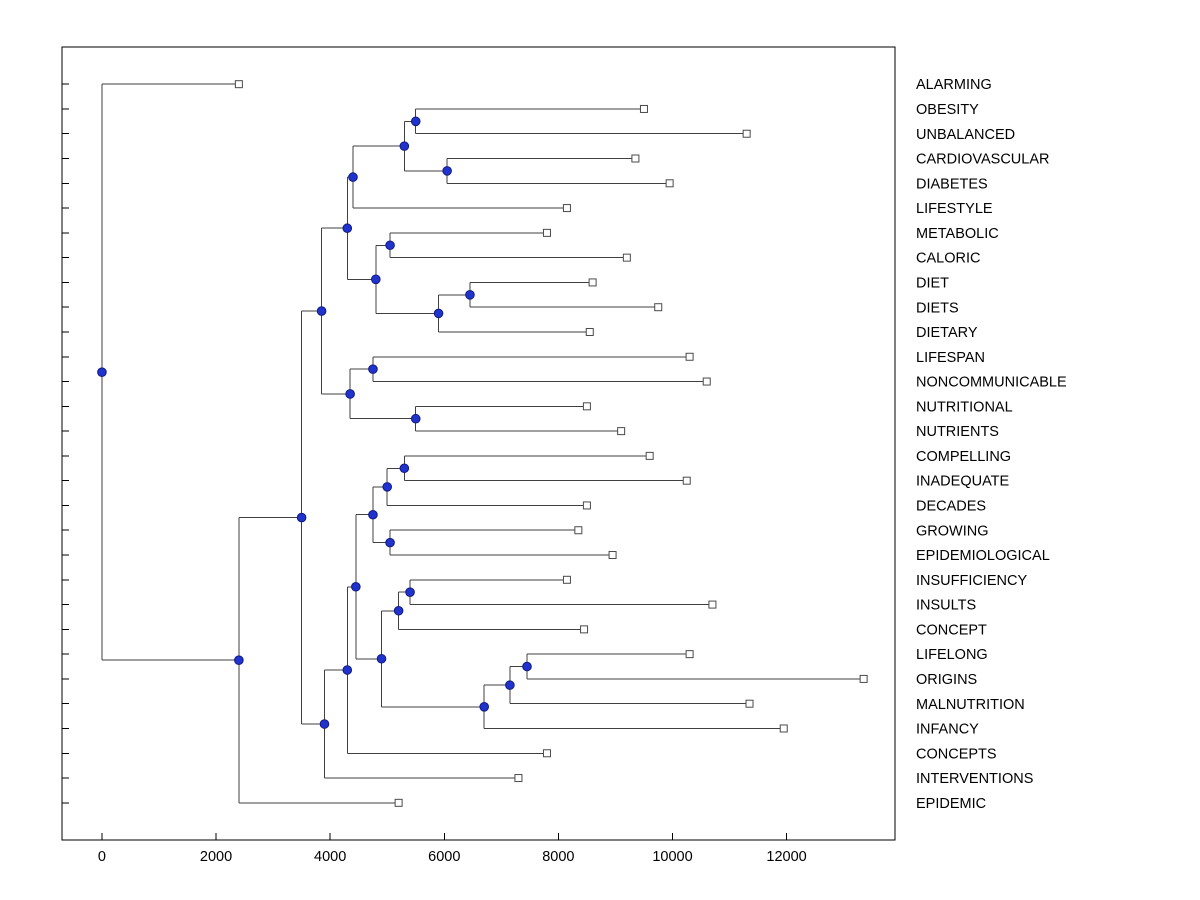 This screenshot has width=1200, height=900. I want to click on leaf-label: DECADES, so click(951, 507).